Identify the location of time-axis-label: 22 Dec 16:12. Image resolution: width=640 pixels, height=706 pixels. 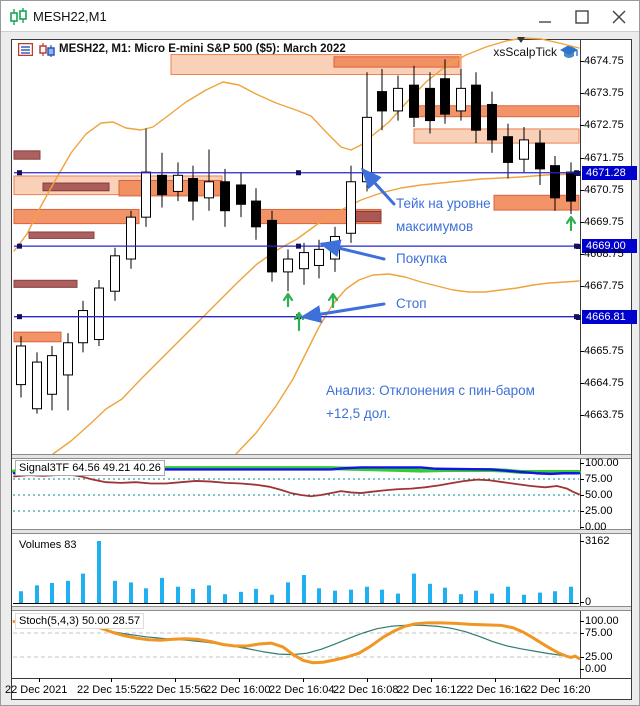
(430, 690).